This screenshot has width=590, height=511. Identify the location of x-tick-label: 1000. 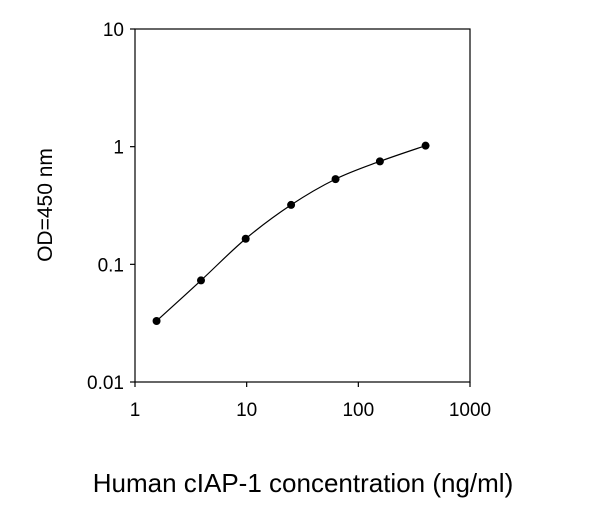
(470, 410).